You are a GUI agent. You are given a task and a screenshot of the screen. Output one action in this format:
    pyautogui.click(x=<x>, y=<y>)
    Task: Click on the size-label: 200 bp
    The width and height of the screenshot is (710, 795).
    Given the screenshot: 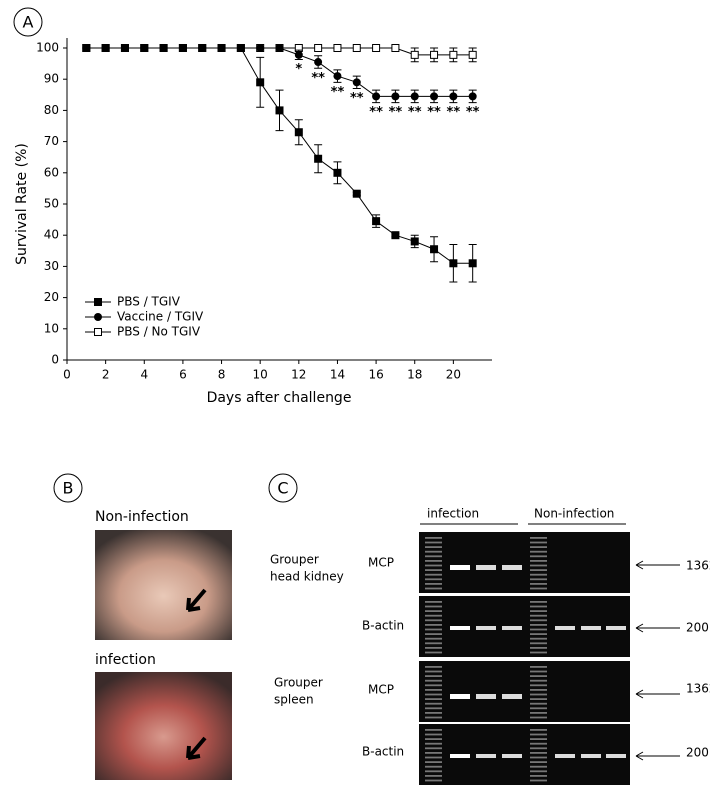 What is the action you would take?
    pyautogui.click(x=698, y=628)
    